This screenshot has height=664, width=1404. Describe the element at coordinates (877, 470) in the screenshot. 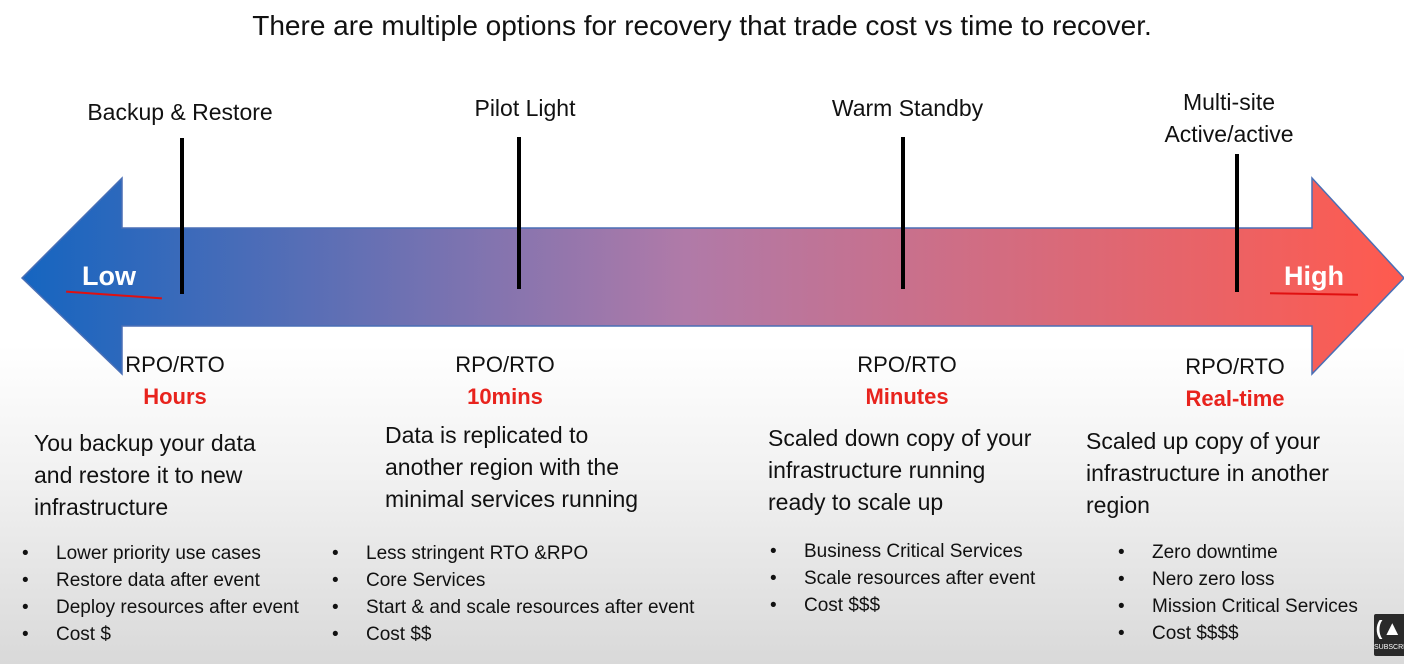

I see `description-line: infrastructure running` at that location.